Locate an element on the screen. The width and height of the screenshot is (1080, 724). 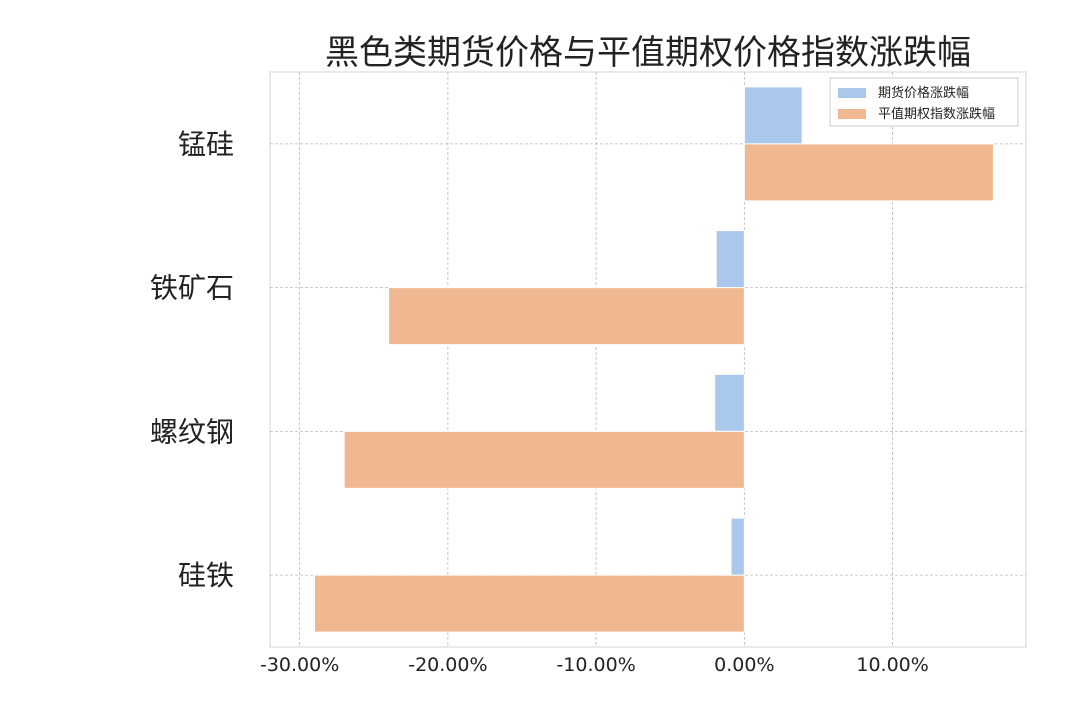
category-label: 硅铁 is located at coordinates (206, 575).